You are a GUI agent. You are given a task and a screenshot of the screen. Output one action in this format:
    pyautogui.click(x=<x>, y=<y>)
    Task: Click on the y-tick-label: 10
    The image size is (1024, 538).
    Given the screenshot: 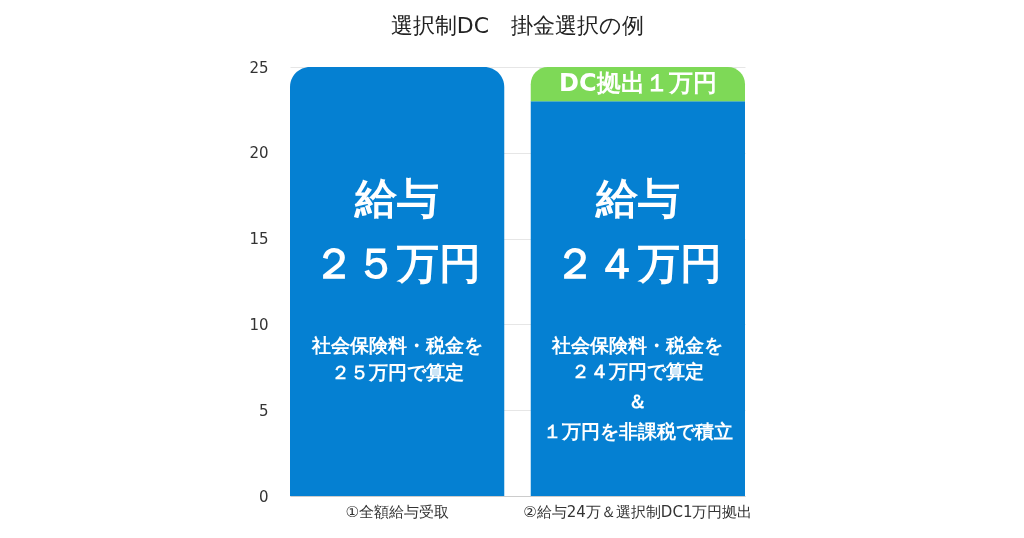 What is the action you would take?
    pyautogui.click(x=259, y=324)
    